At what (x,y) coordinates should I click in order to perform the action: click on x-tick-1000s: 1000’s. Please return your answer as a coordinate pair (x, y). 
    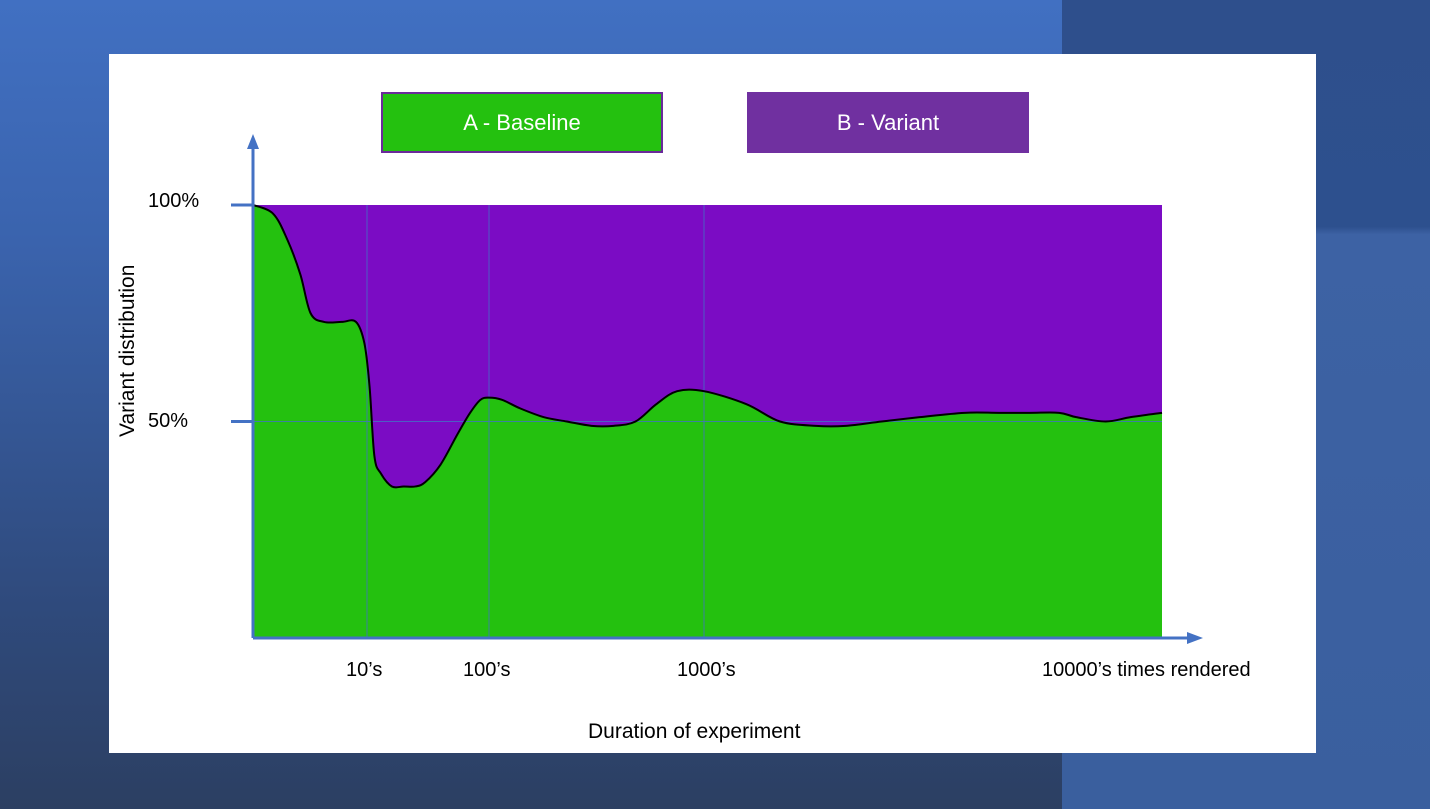
    Looking at the image, I should click on (706, 670).